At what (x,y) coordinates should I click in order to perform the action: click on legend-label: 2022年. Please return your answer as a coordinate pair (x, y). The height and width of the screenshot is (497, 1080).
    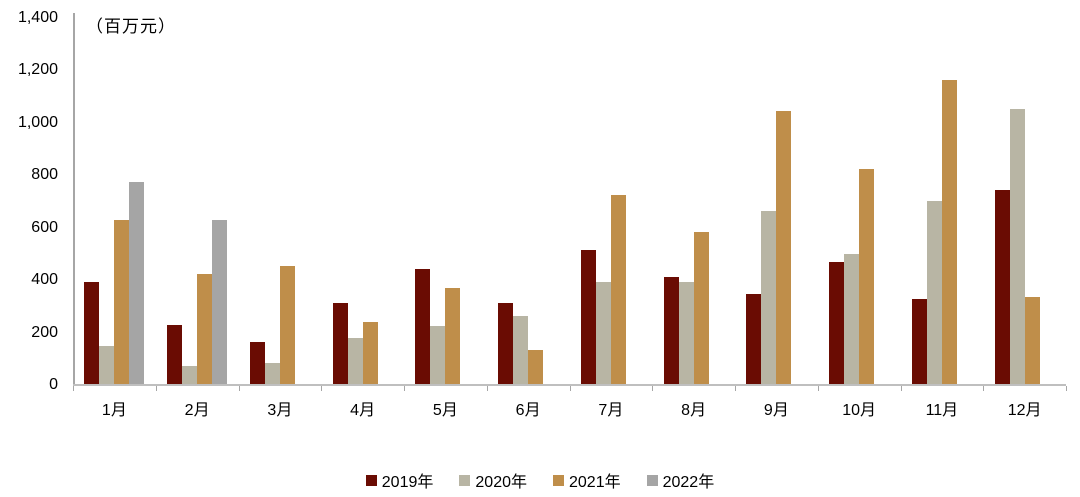
    Looking at the image, I should click on (688, 482).